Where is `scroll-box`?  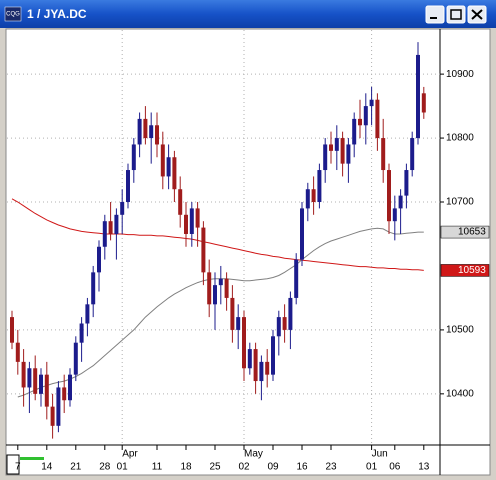 scroll-box is located at coordinates (13, 464).